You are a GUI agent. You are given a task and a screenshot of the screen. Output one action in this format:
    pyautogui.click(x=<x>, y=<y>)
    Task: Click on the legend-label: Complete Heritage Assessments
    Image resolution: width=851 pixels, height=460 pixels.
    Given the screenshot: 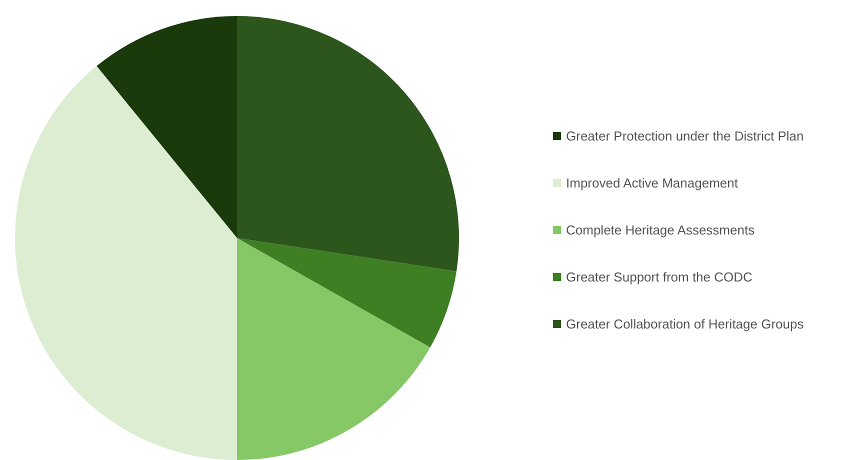 What is the action you would take?
    pyautogui.click(x=661, y=230)
    